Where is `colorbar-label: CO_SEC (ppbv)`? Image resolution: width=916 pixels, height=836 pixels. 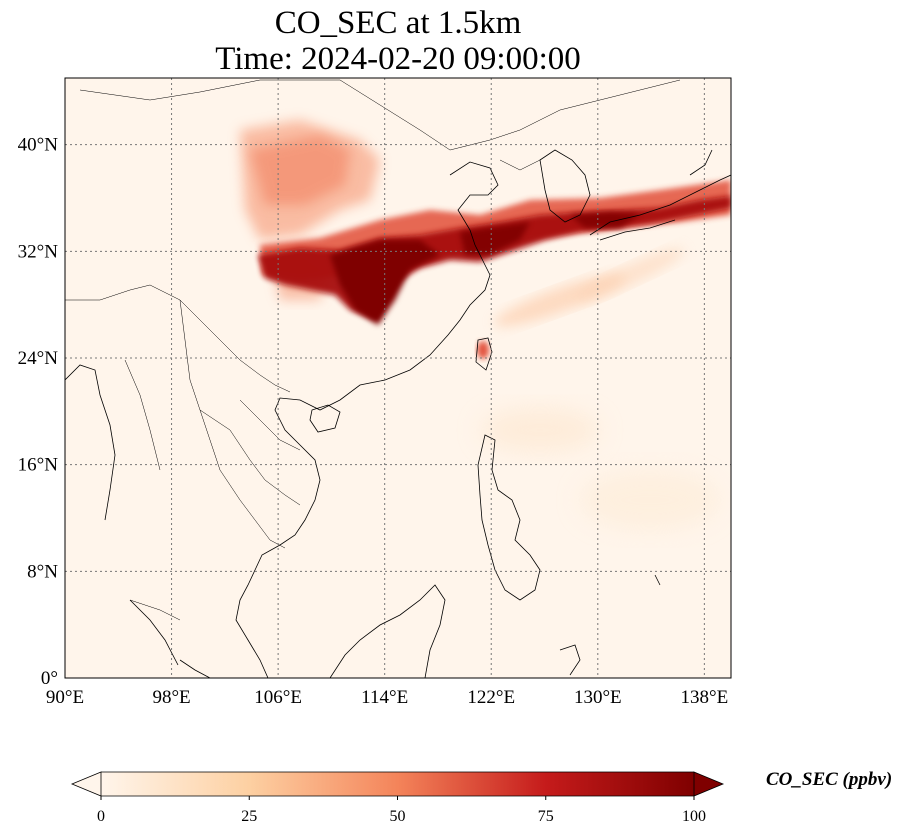 colorbar-label: CO_SEC (ppbv) is located at coordinates (829, 779).